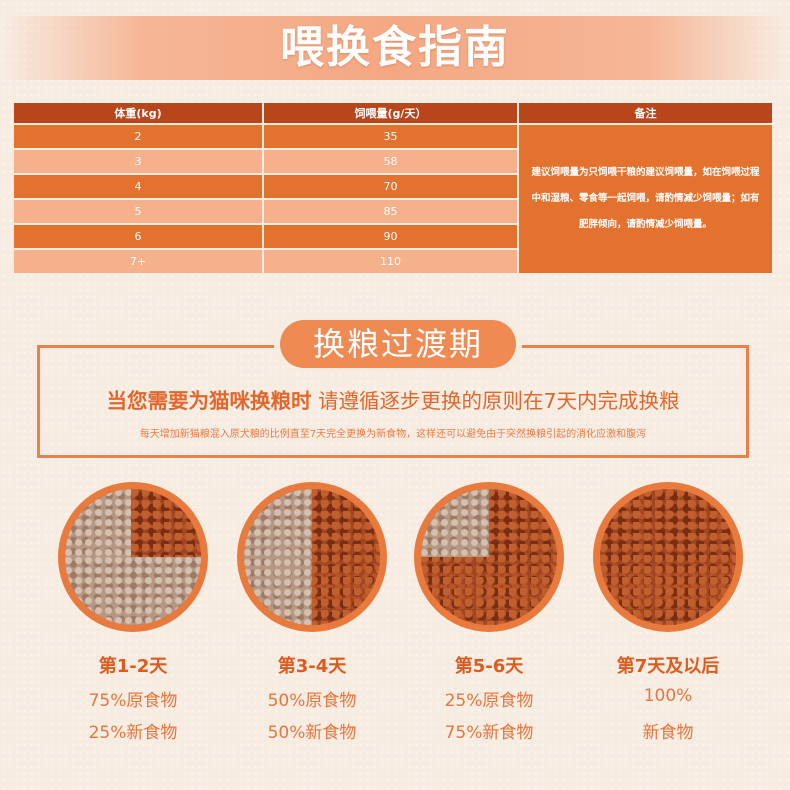  I want to click on step-day-3-4: 第3-4天 50%原食物 50%新食物, so click(312, 612).